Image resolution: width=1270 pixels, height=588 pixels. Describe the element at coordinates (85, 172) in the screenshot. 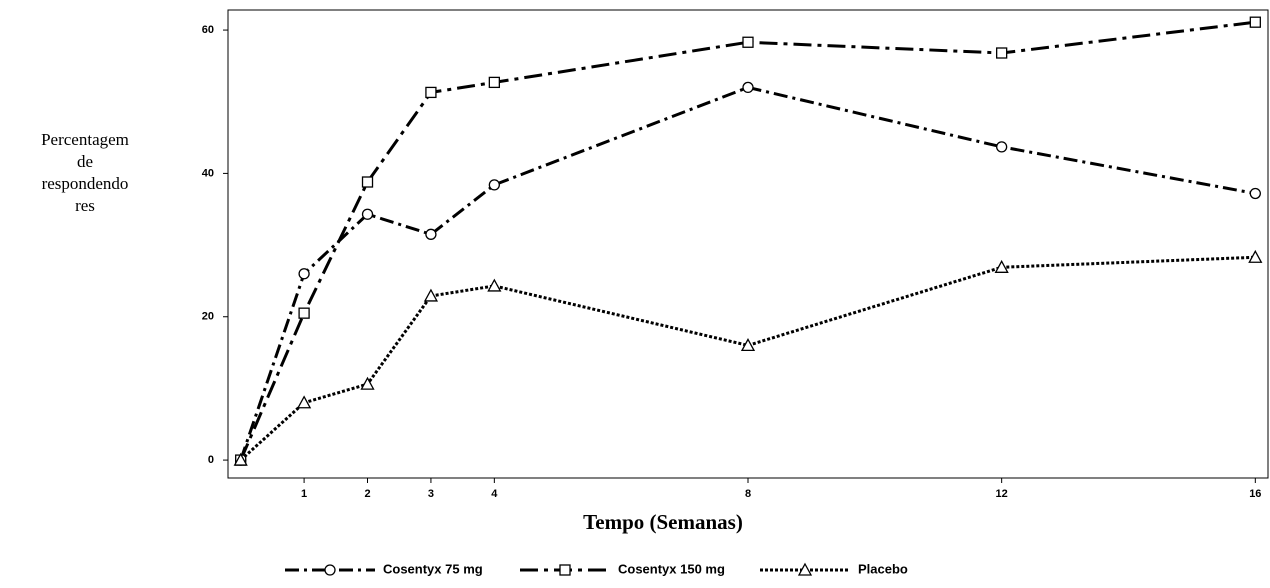

I see `y-axis-label: Percentagem de respondendo res` at that location.